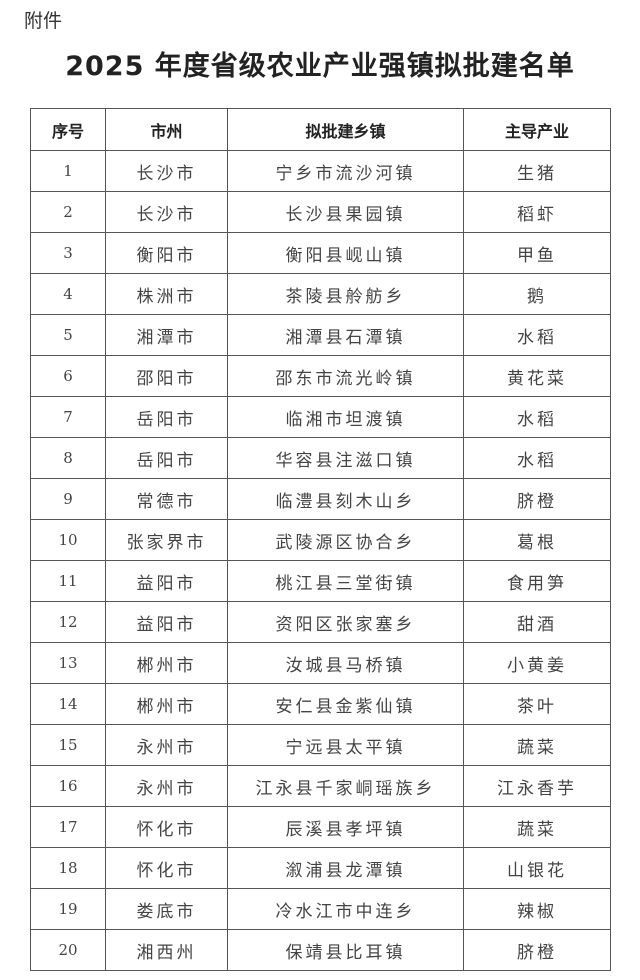 Image resolution: width=640 pixels, height=980 pixels. Describe the element at coordinates (68, 786) in the screenshot. I see `serial-cell: 16` at that location.